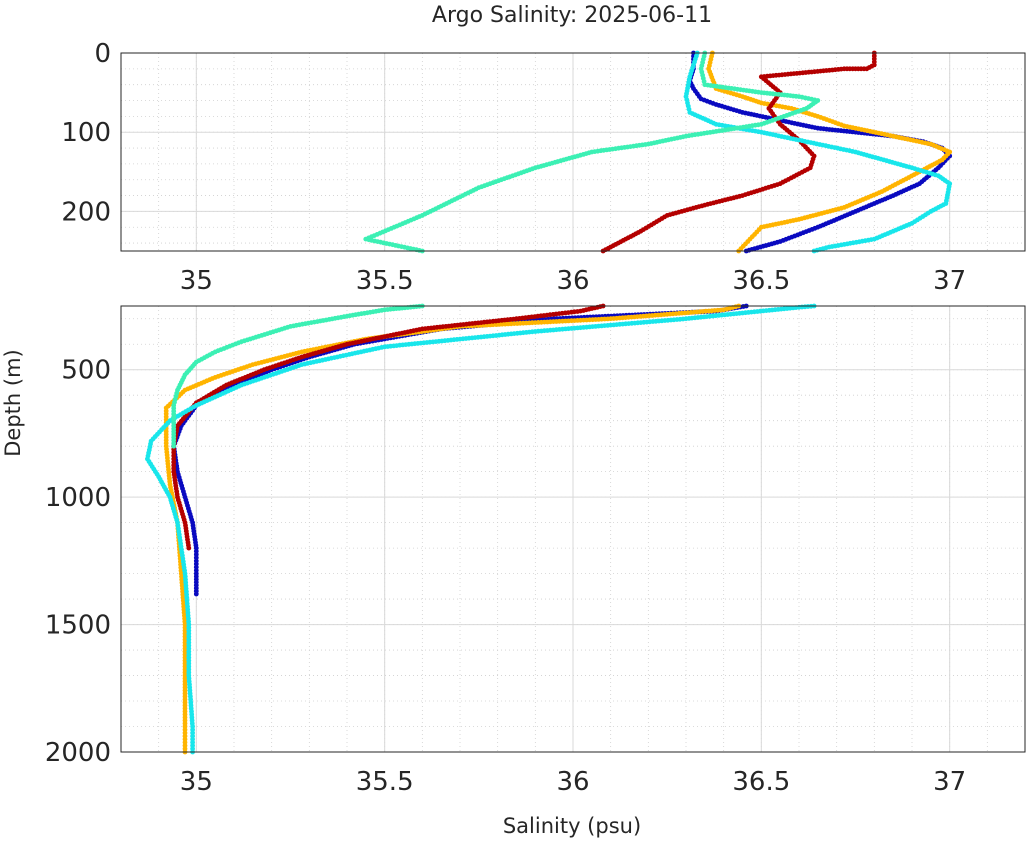 The height and width of the screenshot is (841, 1029). What do you see at coordinates (86, 133) in the screenshot?
I see `y-tick-label: 100` at bounding box center [86, 133].